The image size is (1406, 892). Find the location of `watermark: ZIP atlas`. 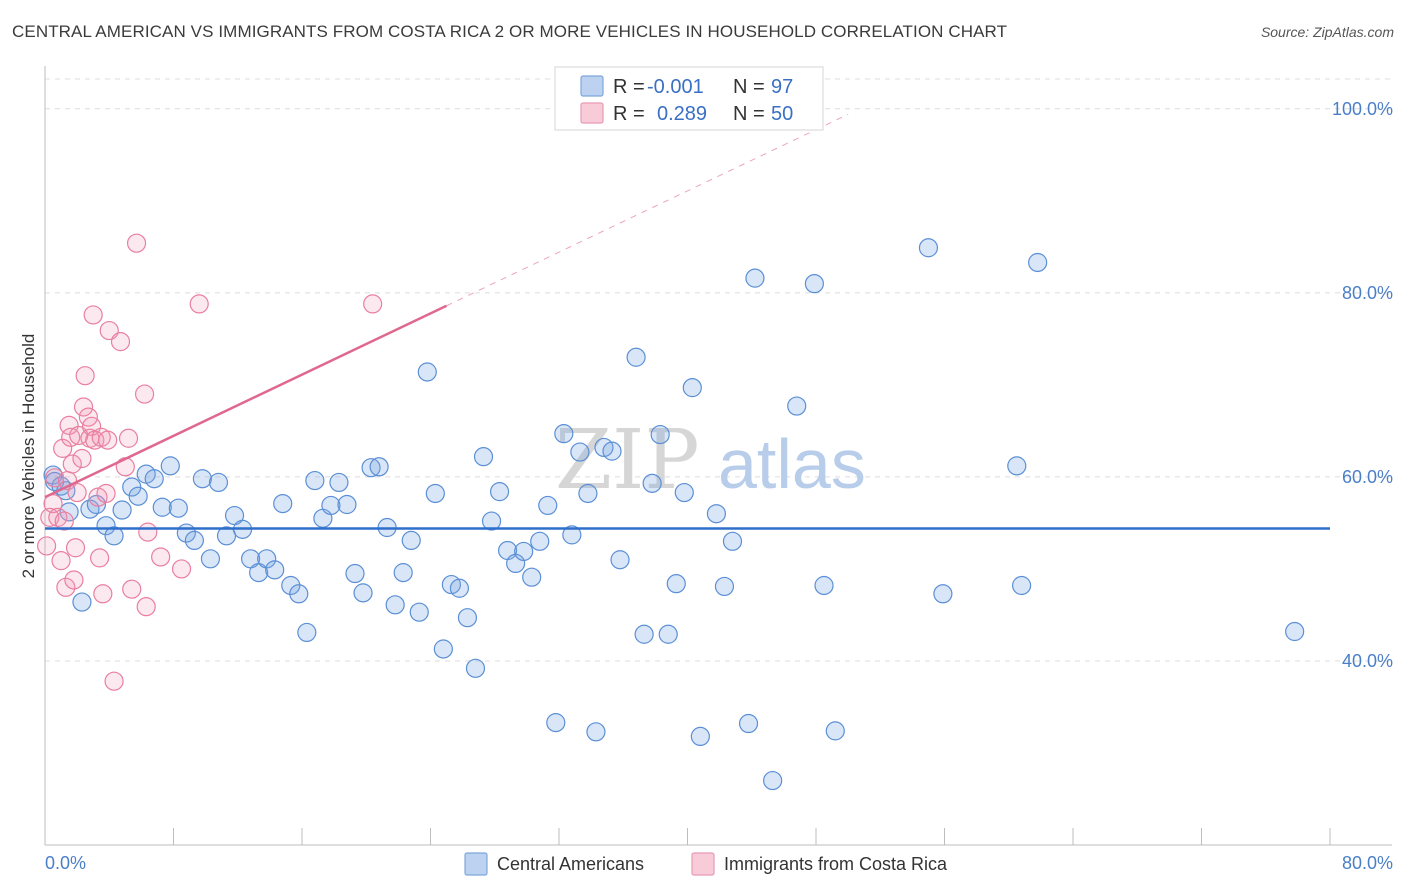

watermark: ZIP atlas is located at coordinates (710, 460).